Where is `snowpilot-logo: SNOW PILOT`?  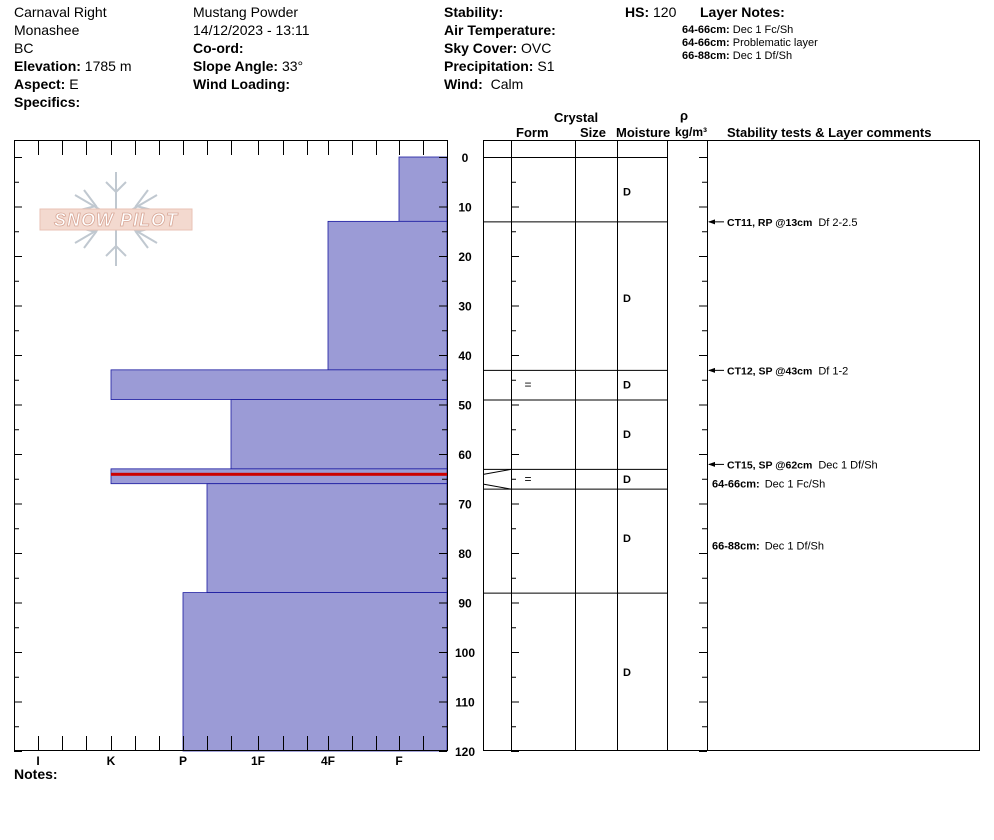
snowpilot-logo: SNOW PILOT is located at coordinates (116, 219).